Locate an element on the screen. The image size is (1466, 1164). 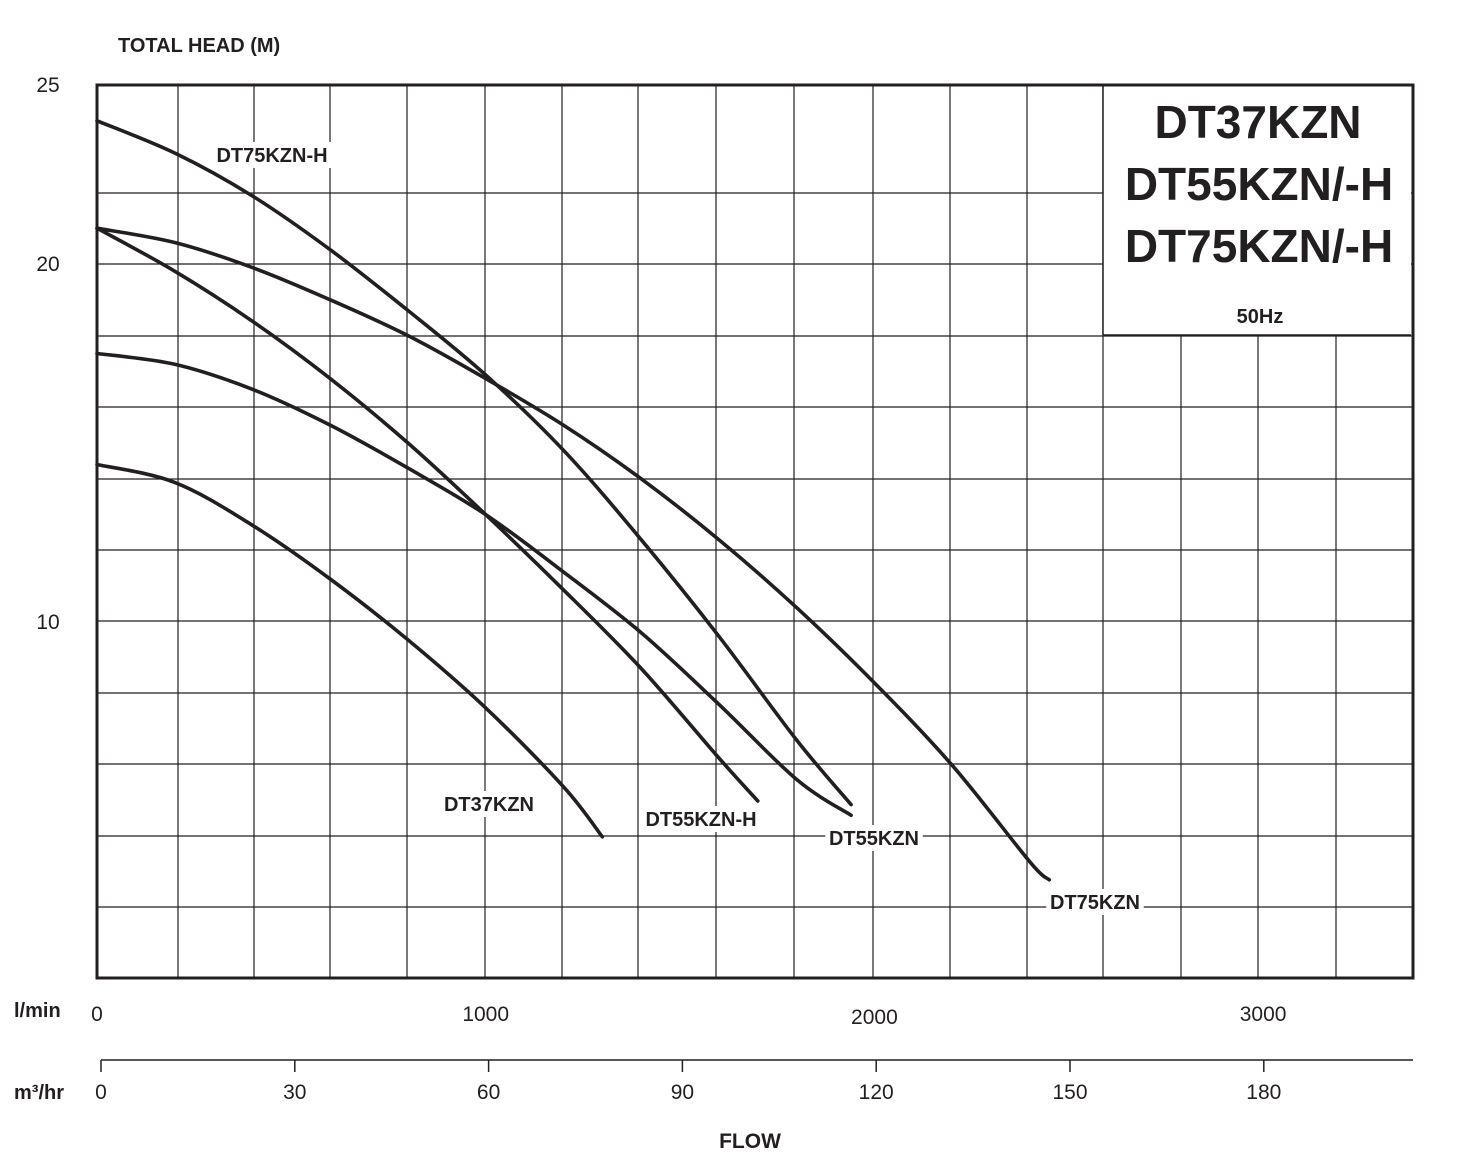
y-tick-labels: 25 20 10 is located at coordinates (47, 354).